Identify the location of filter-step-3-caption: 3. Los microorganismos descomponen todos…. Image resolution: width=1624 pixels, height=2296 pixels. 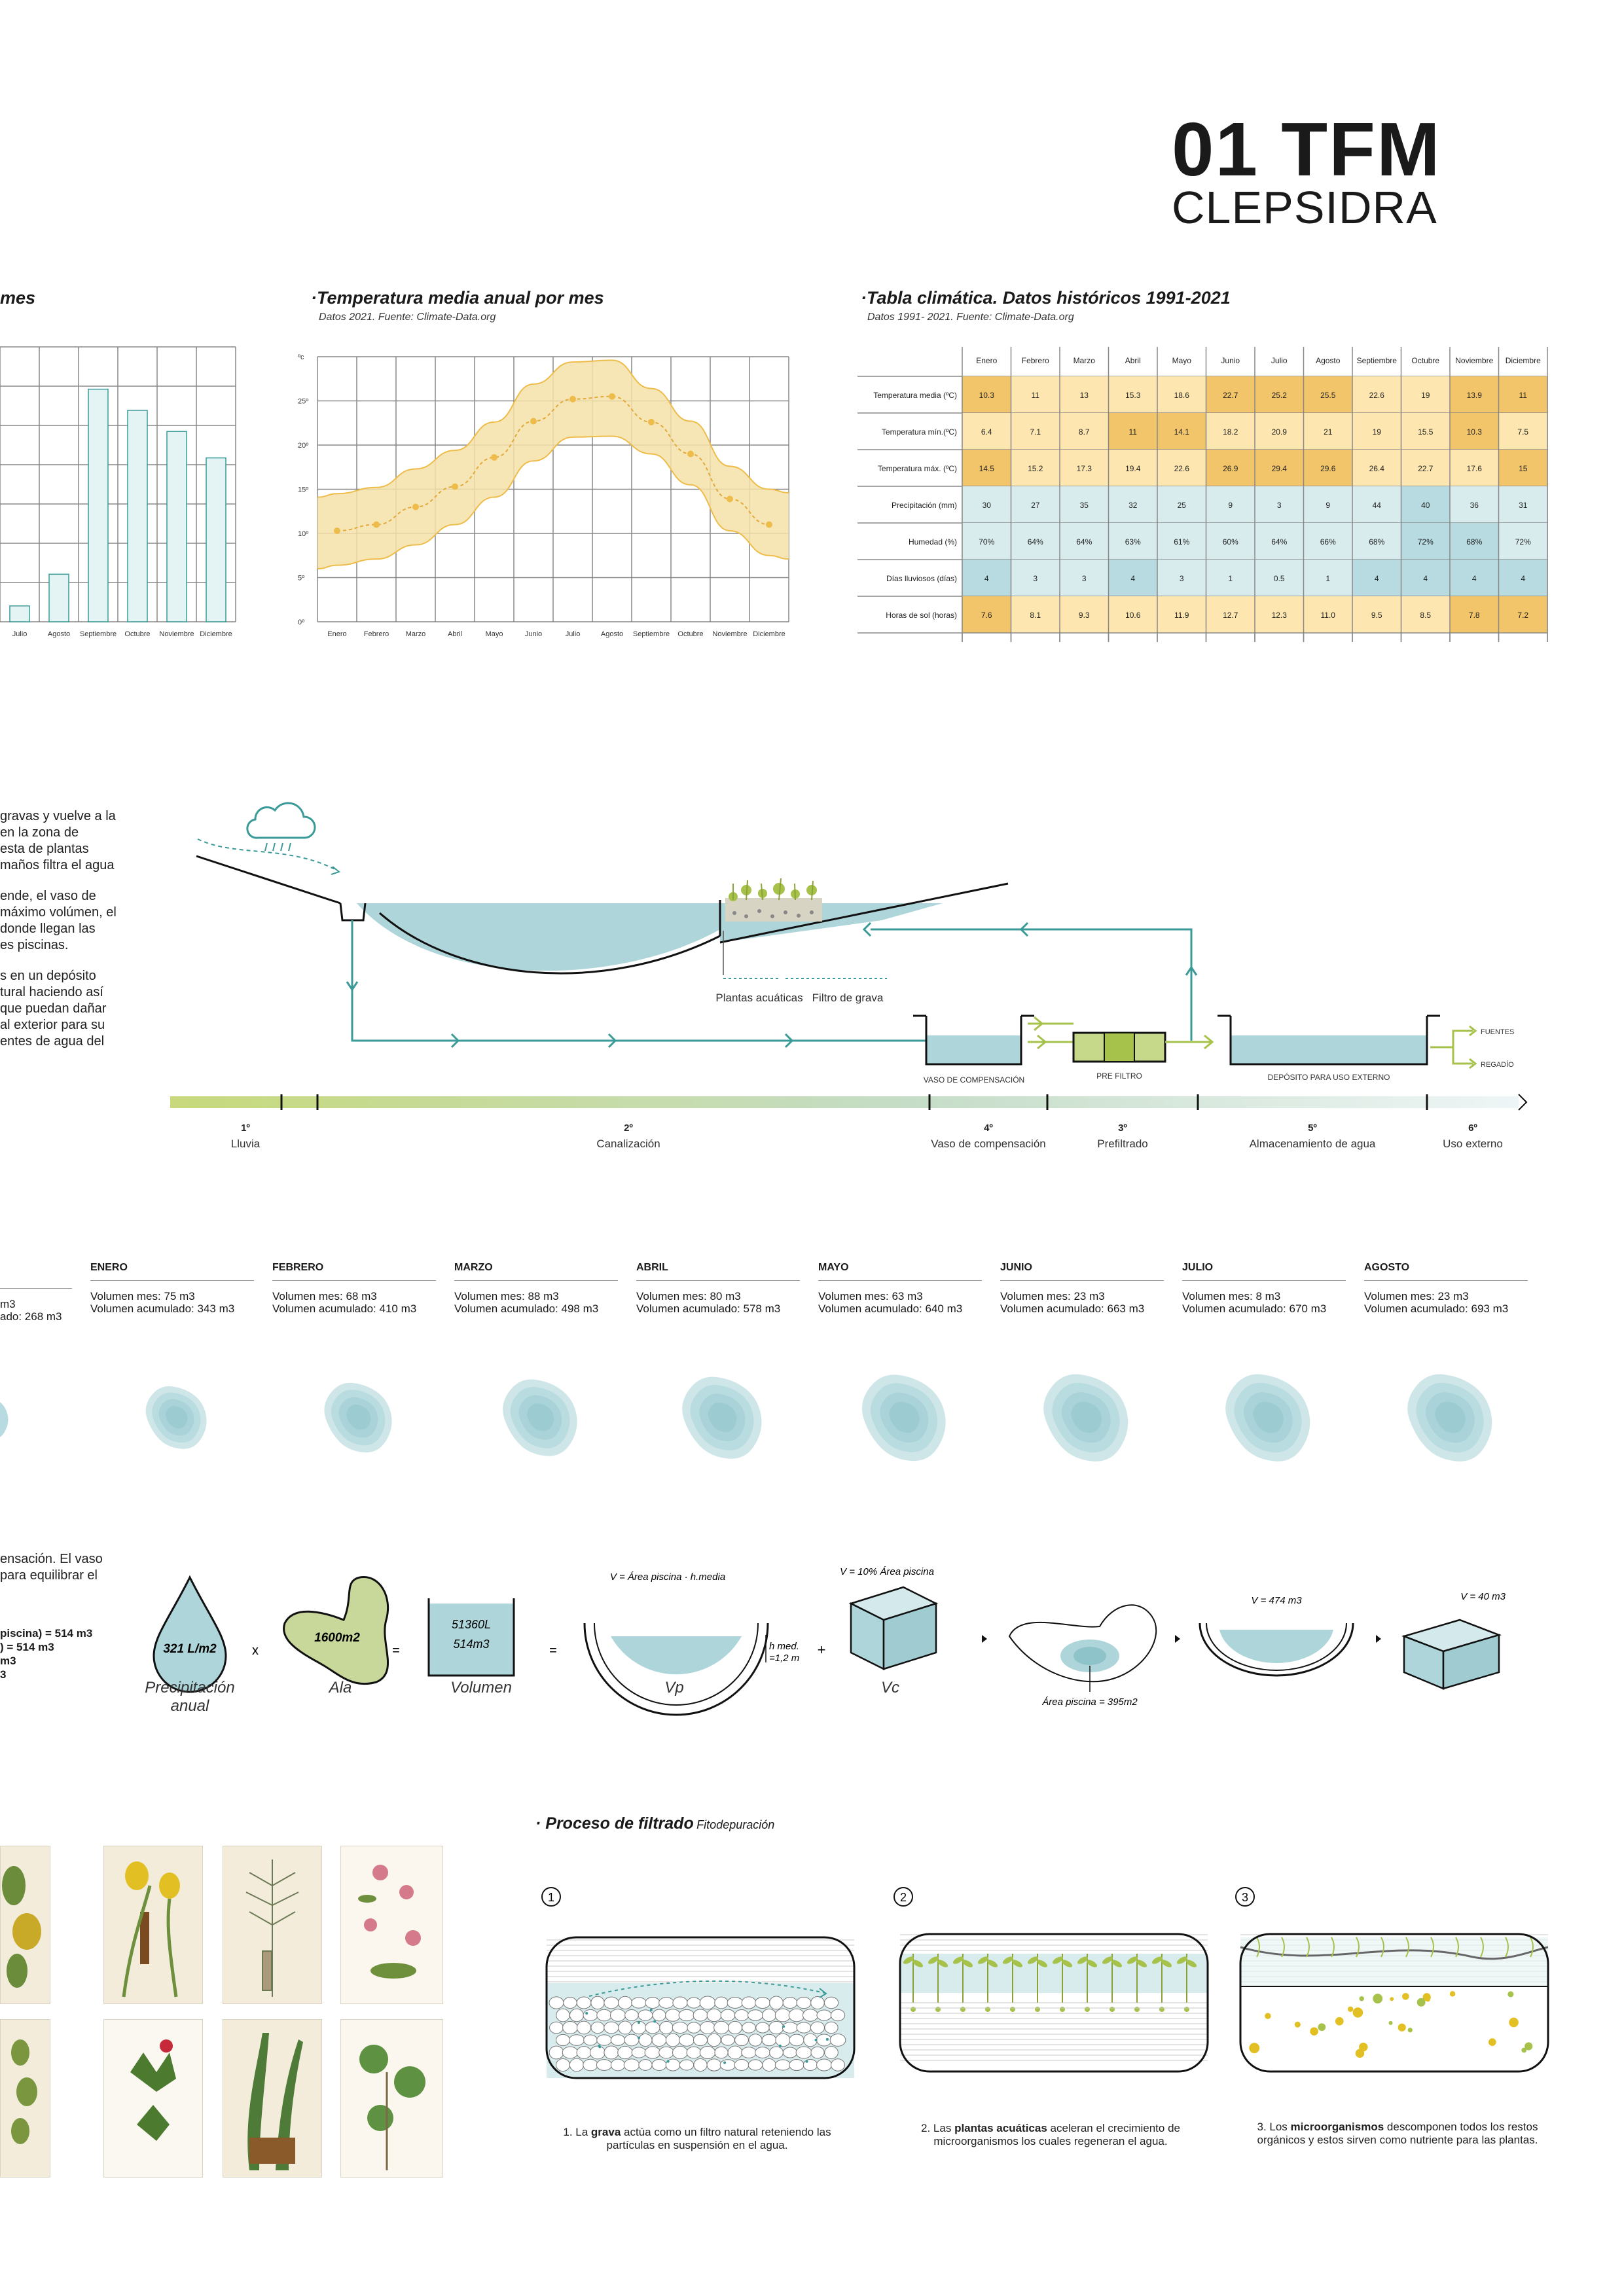
(1397, 2133).